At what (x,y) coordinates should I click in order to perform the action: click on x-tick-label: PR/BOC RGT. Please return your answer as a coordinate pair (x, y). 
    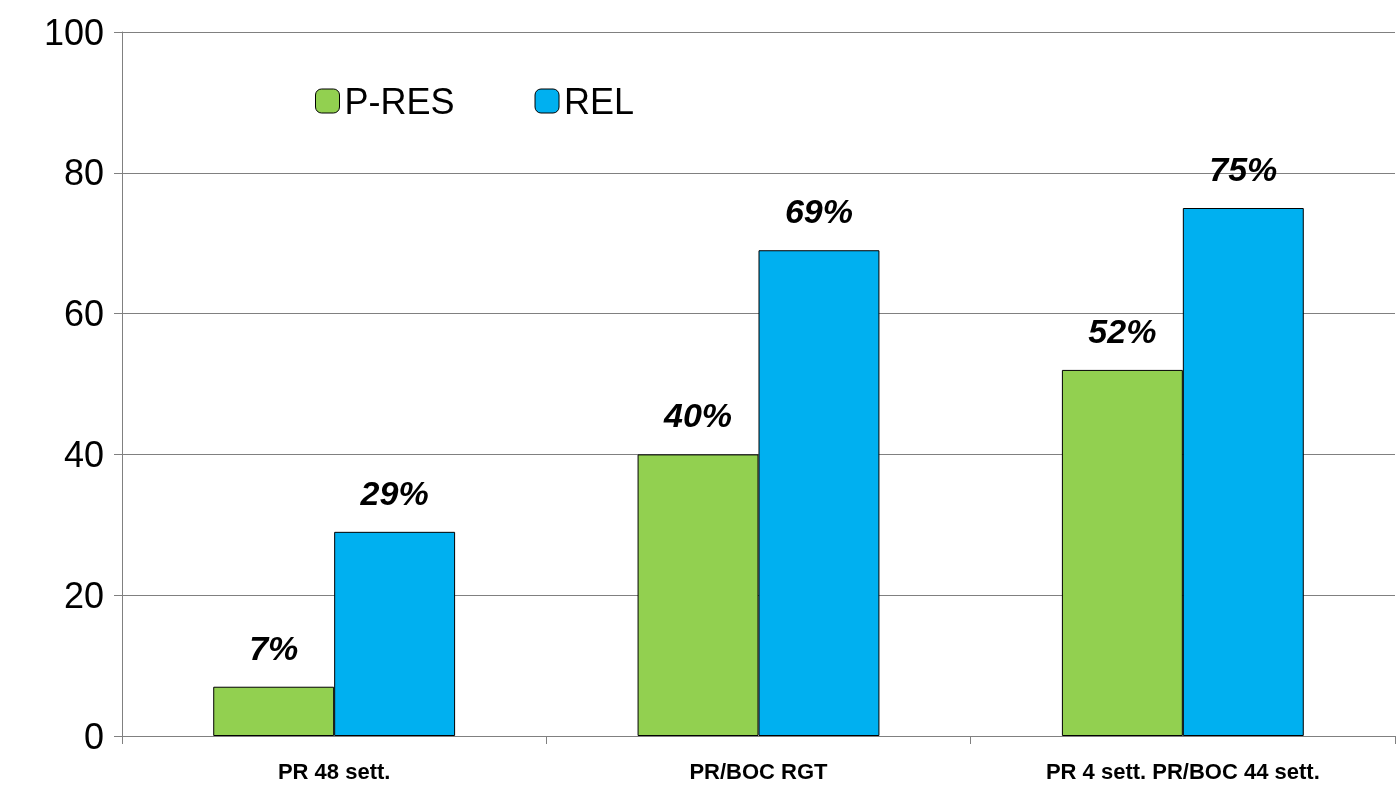
    Looking at the image, I should click on (759, 771).